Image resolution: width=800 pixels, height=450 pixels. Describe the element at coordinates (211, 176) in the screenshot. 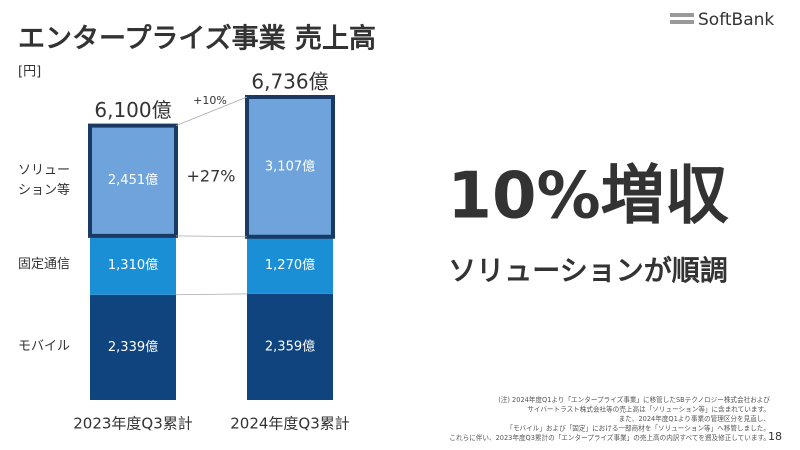

I see `annotation: +27%` at that location.